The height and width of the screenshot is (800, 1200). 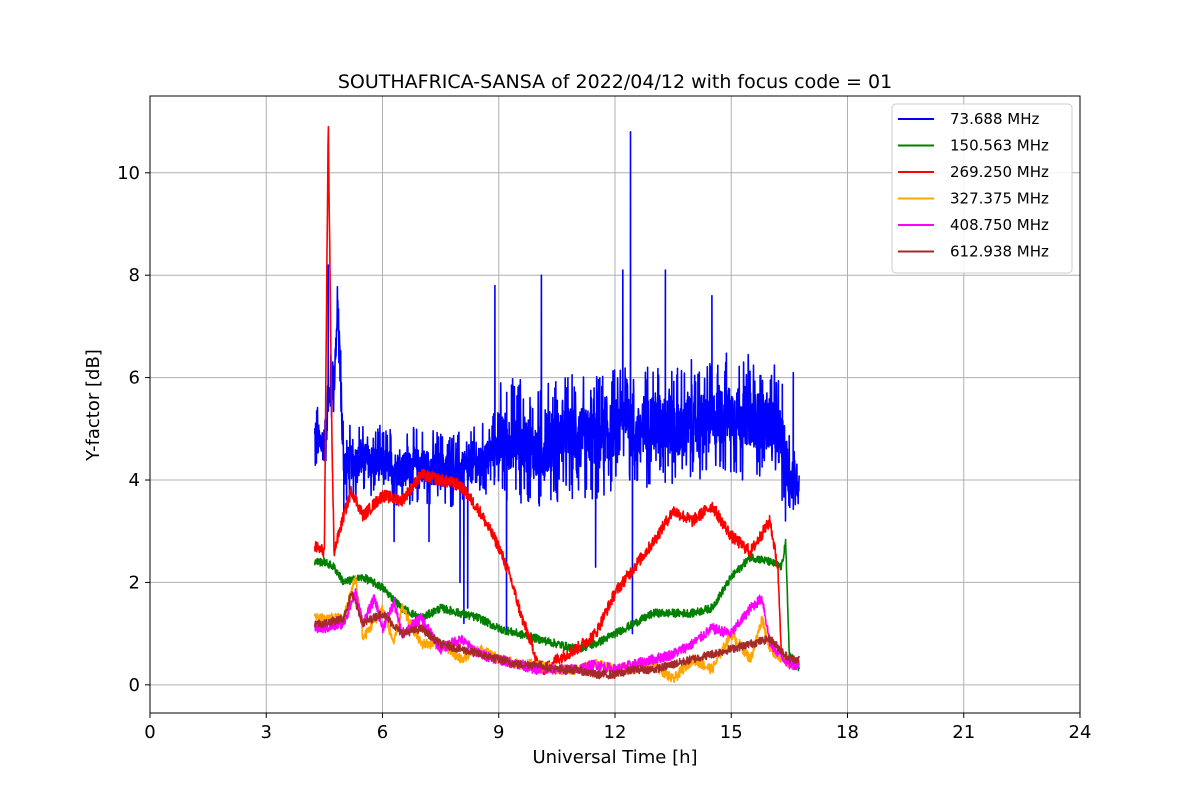 What do you see at coordinates (382, 732) in the screenshot?
I see `x-tick-label: 6` at bounding box center [382, 732].